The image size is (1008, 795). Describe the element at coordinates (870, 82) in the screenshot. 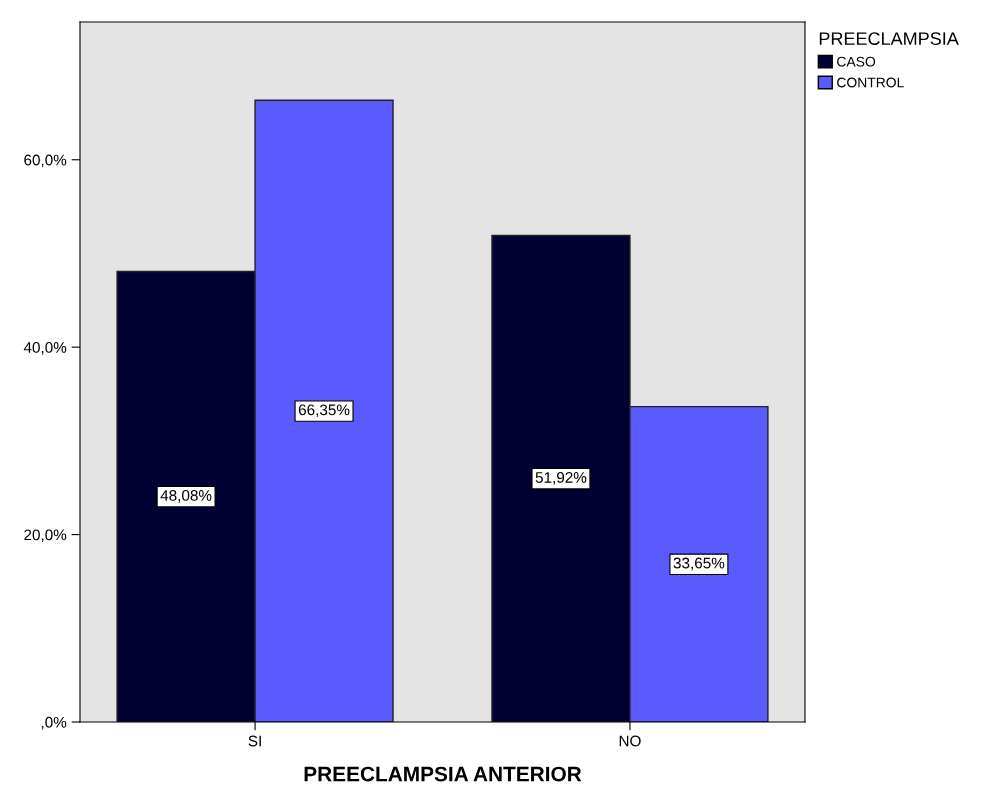

I see `legend-label: CONTROL` at that location.